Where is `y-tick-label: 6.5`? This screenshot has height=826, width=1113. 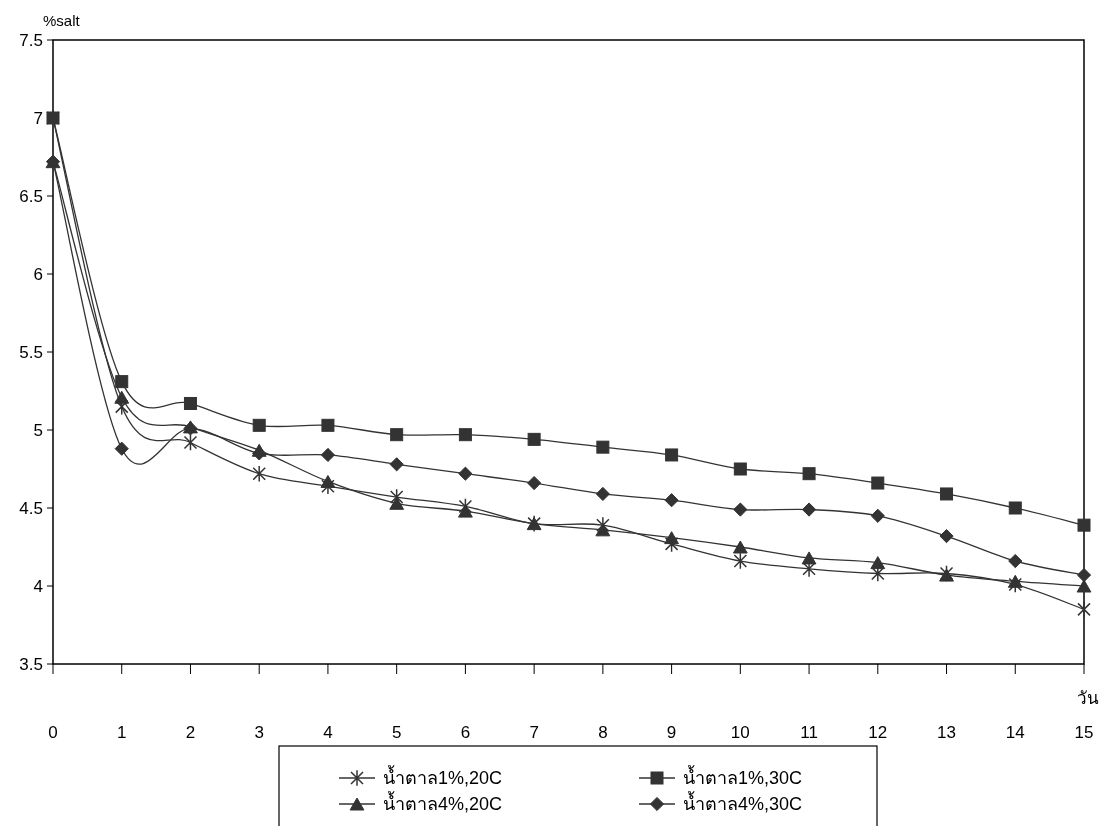
y-tick-label: 6.5 is located at coordinates (31, 196).